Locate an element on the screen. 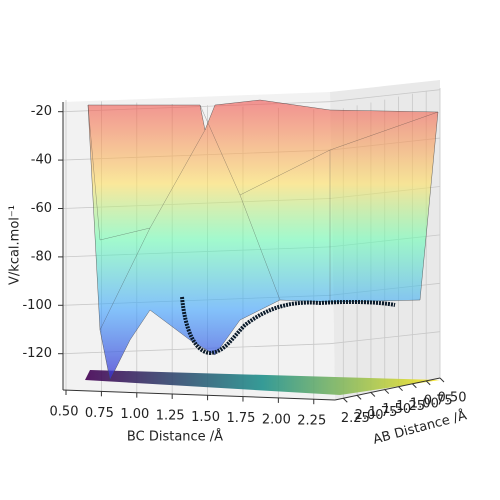  trajectory is located at coordinates (288, 326).